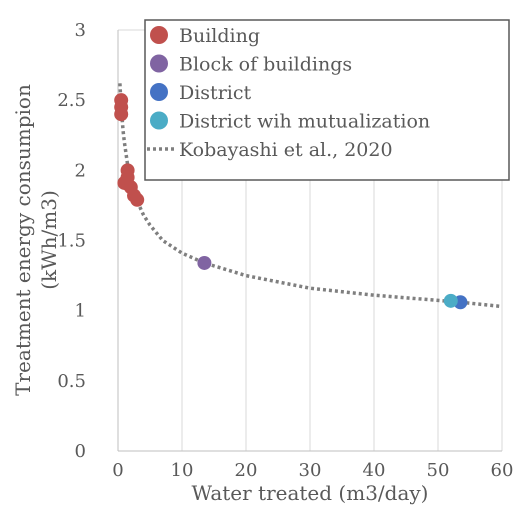 The height and width of the screenshot is (516, 522). Describe the element at coordinates (215, 93) in the screenshot. I see `legend-label-2: District` at that location.